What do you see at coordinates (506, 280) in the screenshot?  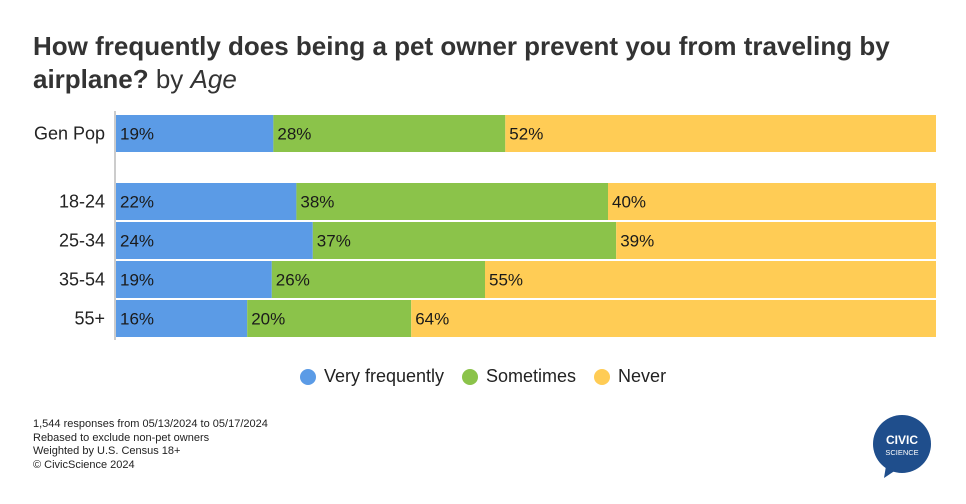 I see `data-label: 55%` at bounding box center [506, 280].